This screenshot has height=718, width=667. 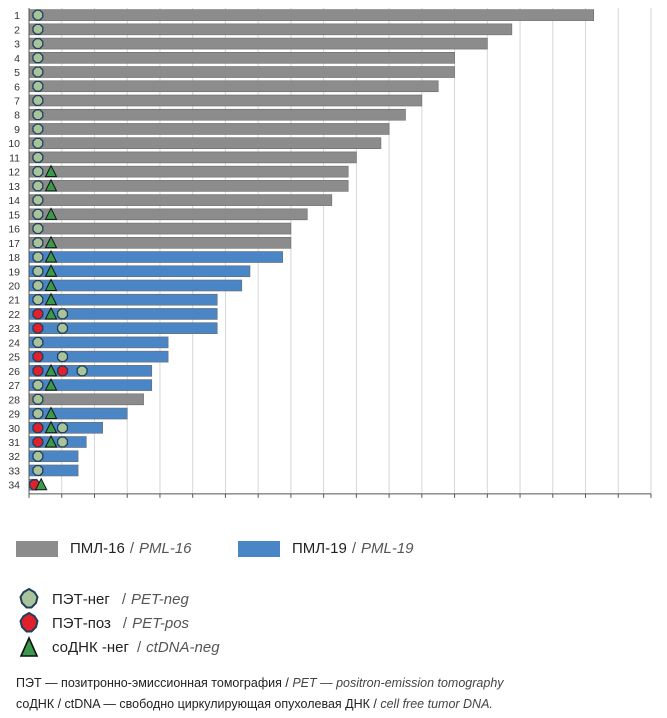 What do you see at coordinates (14, 315) in the screenshot?
I see `category-label: 22` at bounding box center [14, 315].